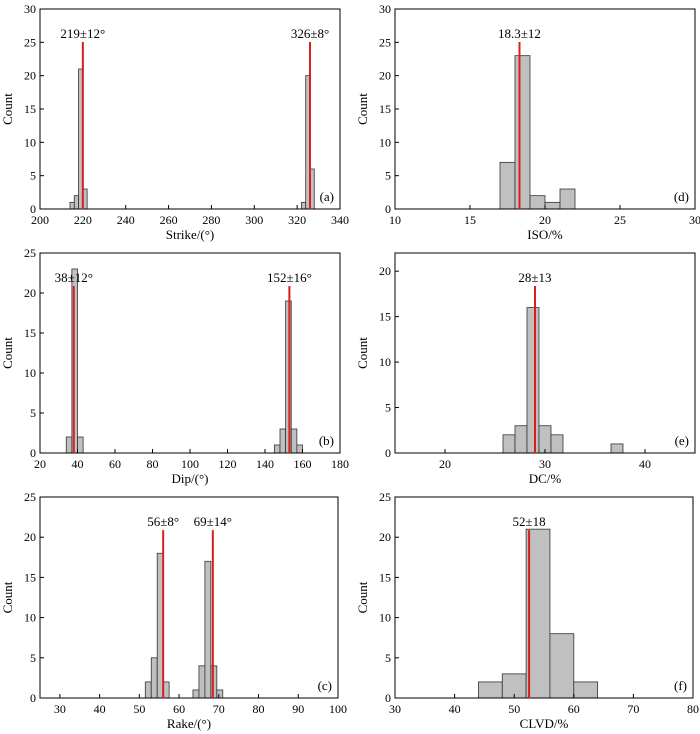  Describe the element at coordinates (385, 9) in the screenshot. I see `y-tick-label: 30` at that location.